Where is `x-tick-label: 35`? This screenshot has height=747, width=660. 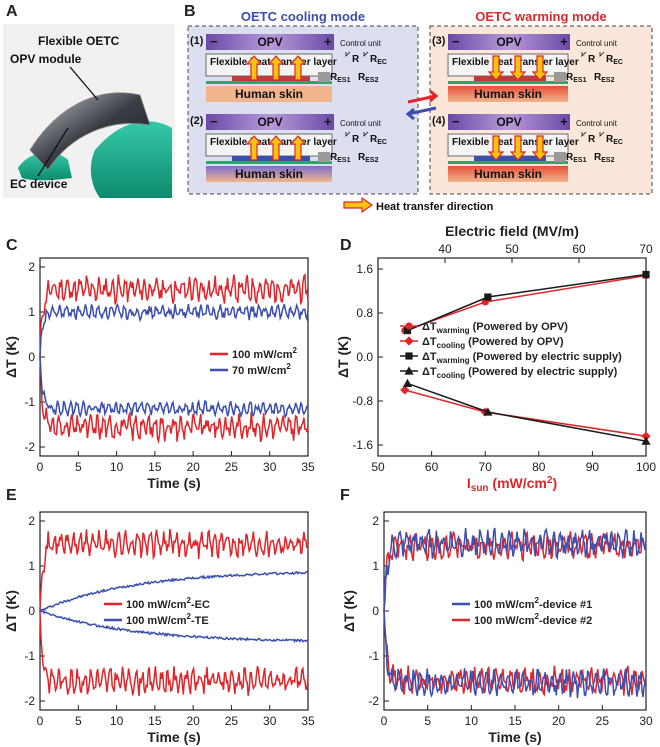 x-tick-label: 35 is located at coordinates (308, 467).